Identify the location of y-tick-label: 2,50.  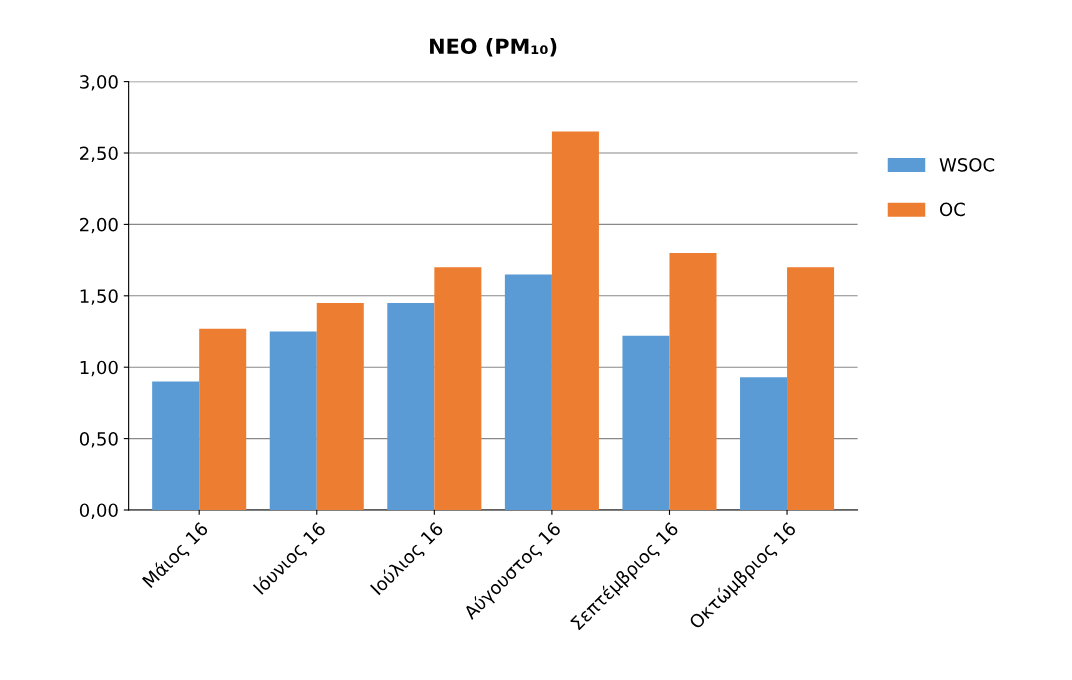
(99, 154).